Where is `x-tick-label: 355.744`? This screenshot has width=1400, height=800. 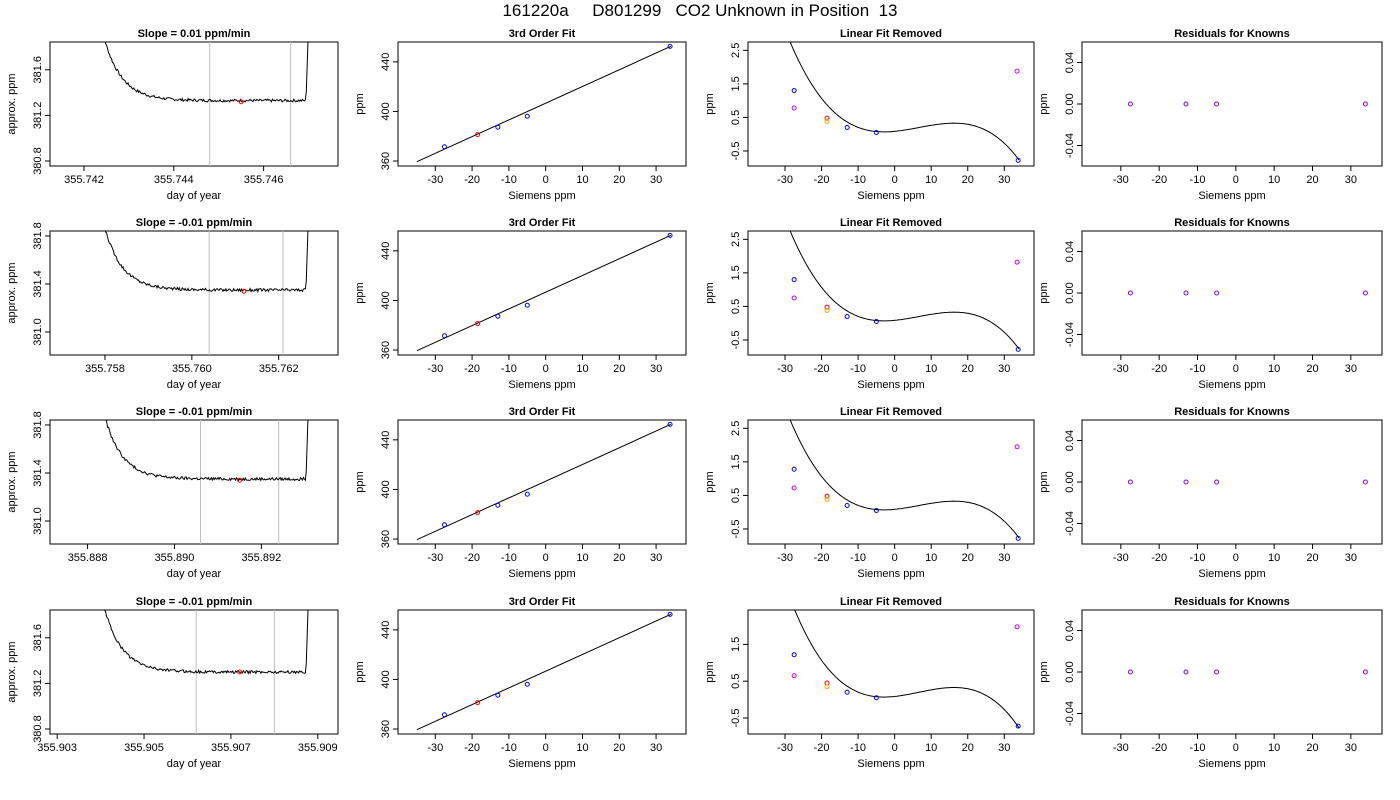
x-tick-label: 355.744 is located at coordinates (174, 180).